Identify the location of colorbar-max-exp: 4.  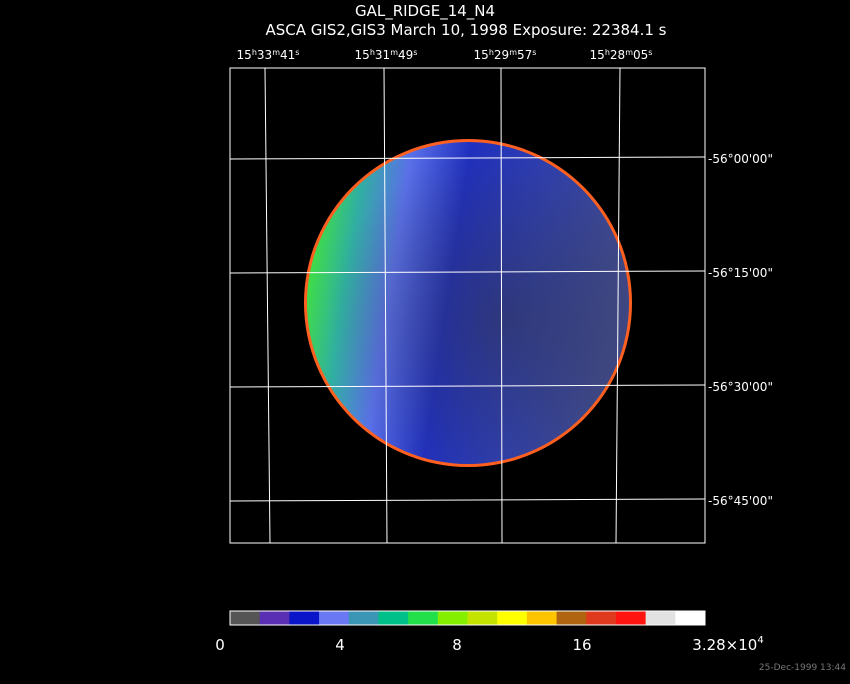
(760, 640).